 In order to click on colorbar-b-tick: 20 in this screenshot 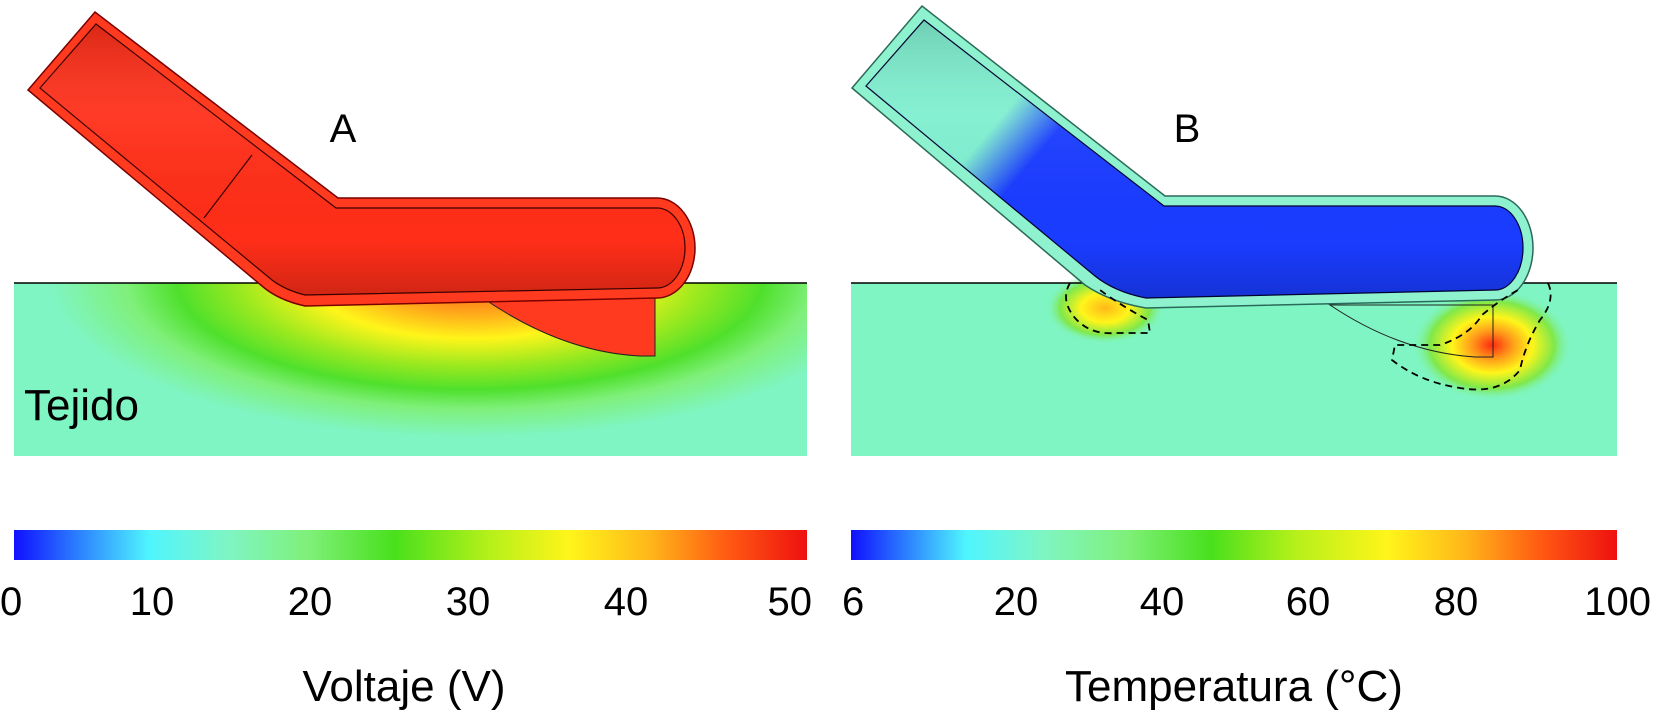, I will do `click(1016, 602)`.